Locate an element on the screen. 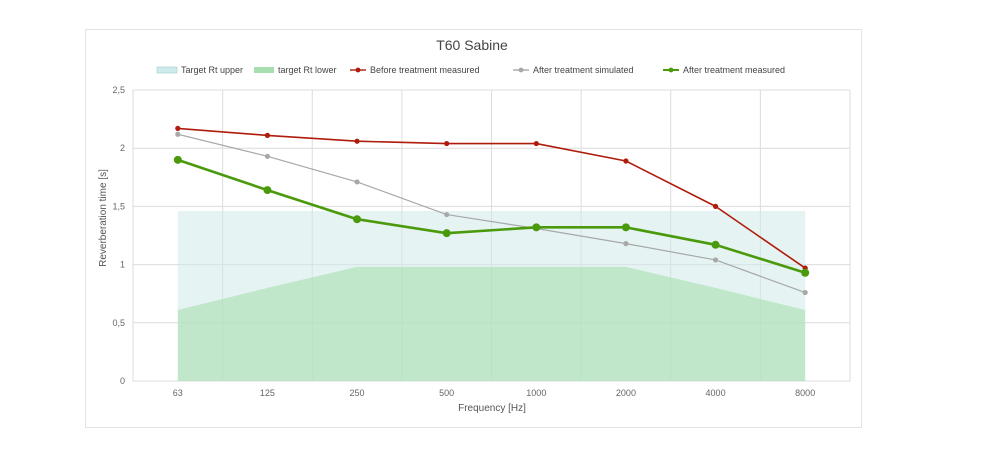  chart-title: T60 Sabine is located at coordinates (472, 45).